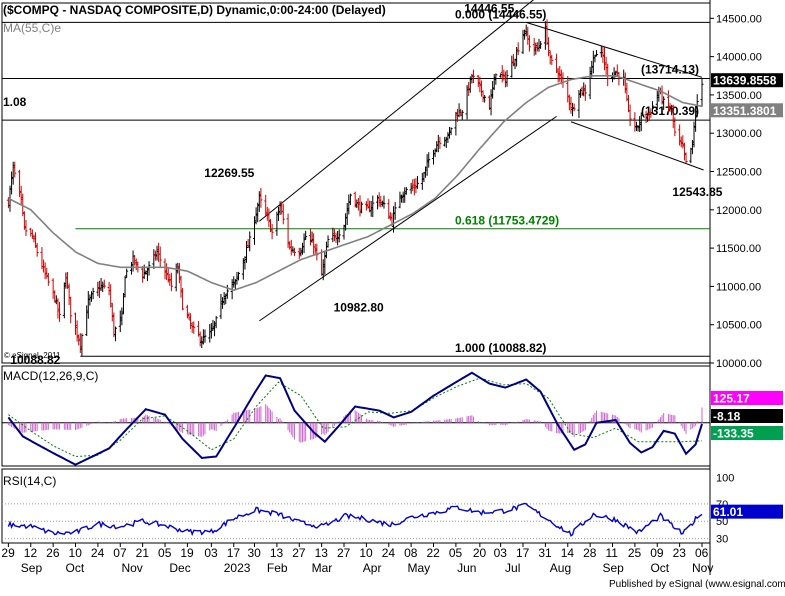 Image resolution: width=785 pixels, height=596 pixels. I want to click on x-month-label: Aug, so click(560, 568).